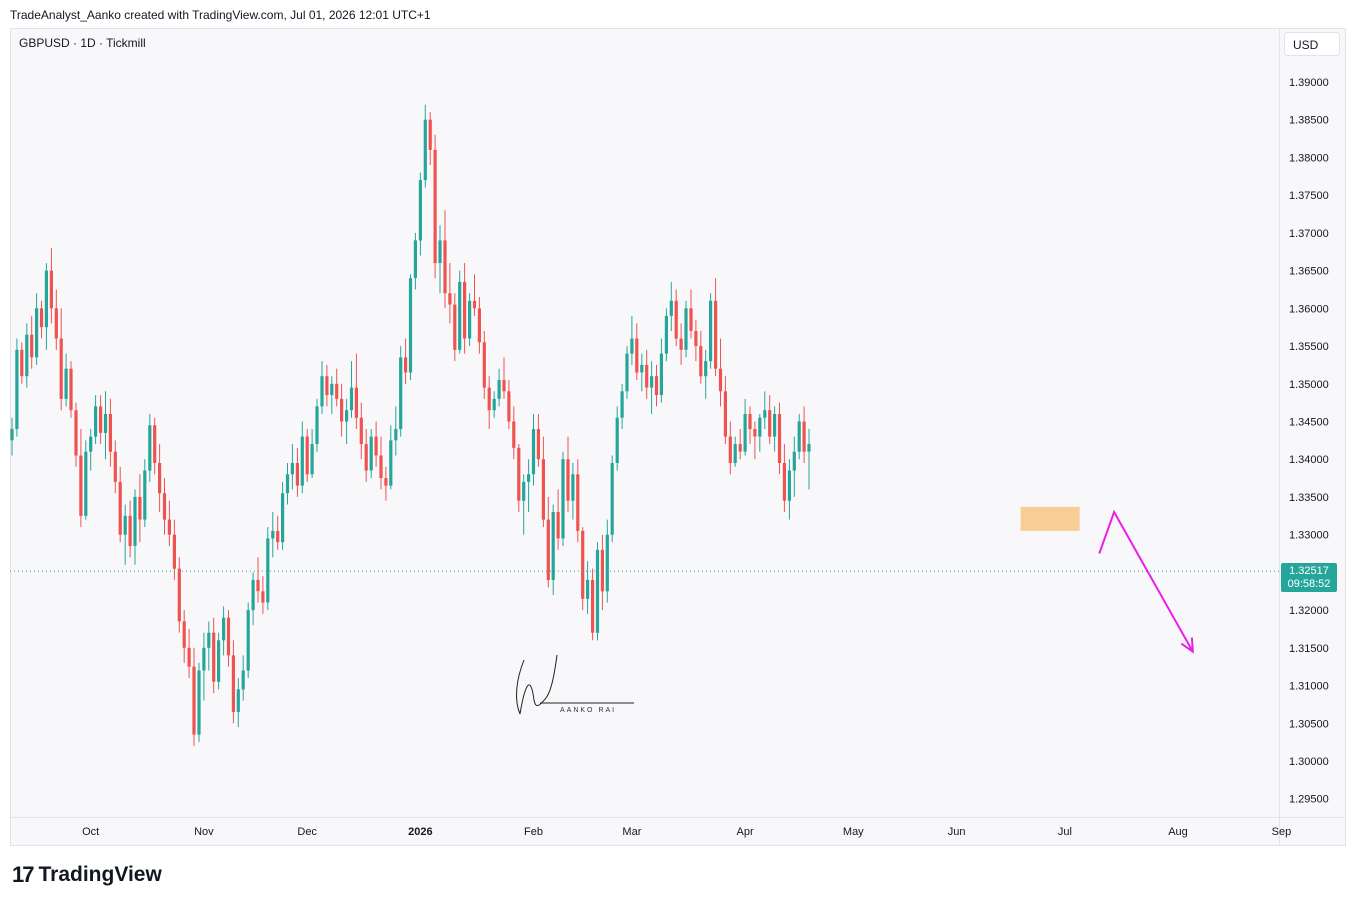 The image size is (1355, 906). I want to click on last-price-tag: 1.32517 09:58:52, so click(1309, 577).